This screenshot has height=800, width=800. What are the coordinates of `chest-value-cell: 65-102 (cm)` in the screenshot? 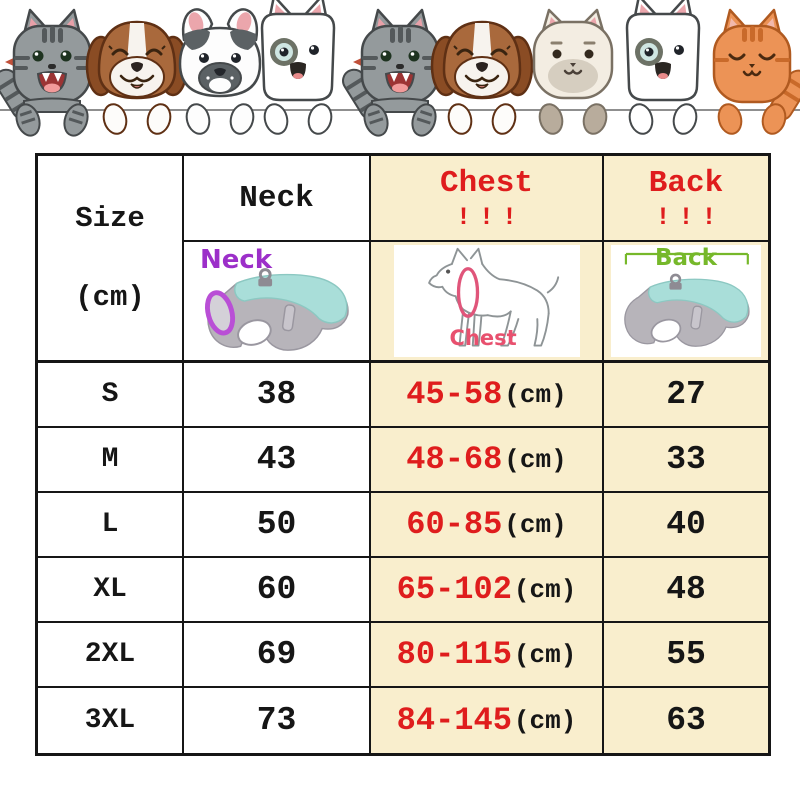 It's located at (487, 590).